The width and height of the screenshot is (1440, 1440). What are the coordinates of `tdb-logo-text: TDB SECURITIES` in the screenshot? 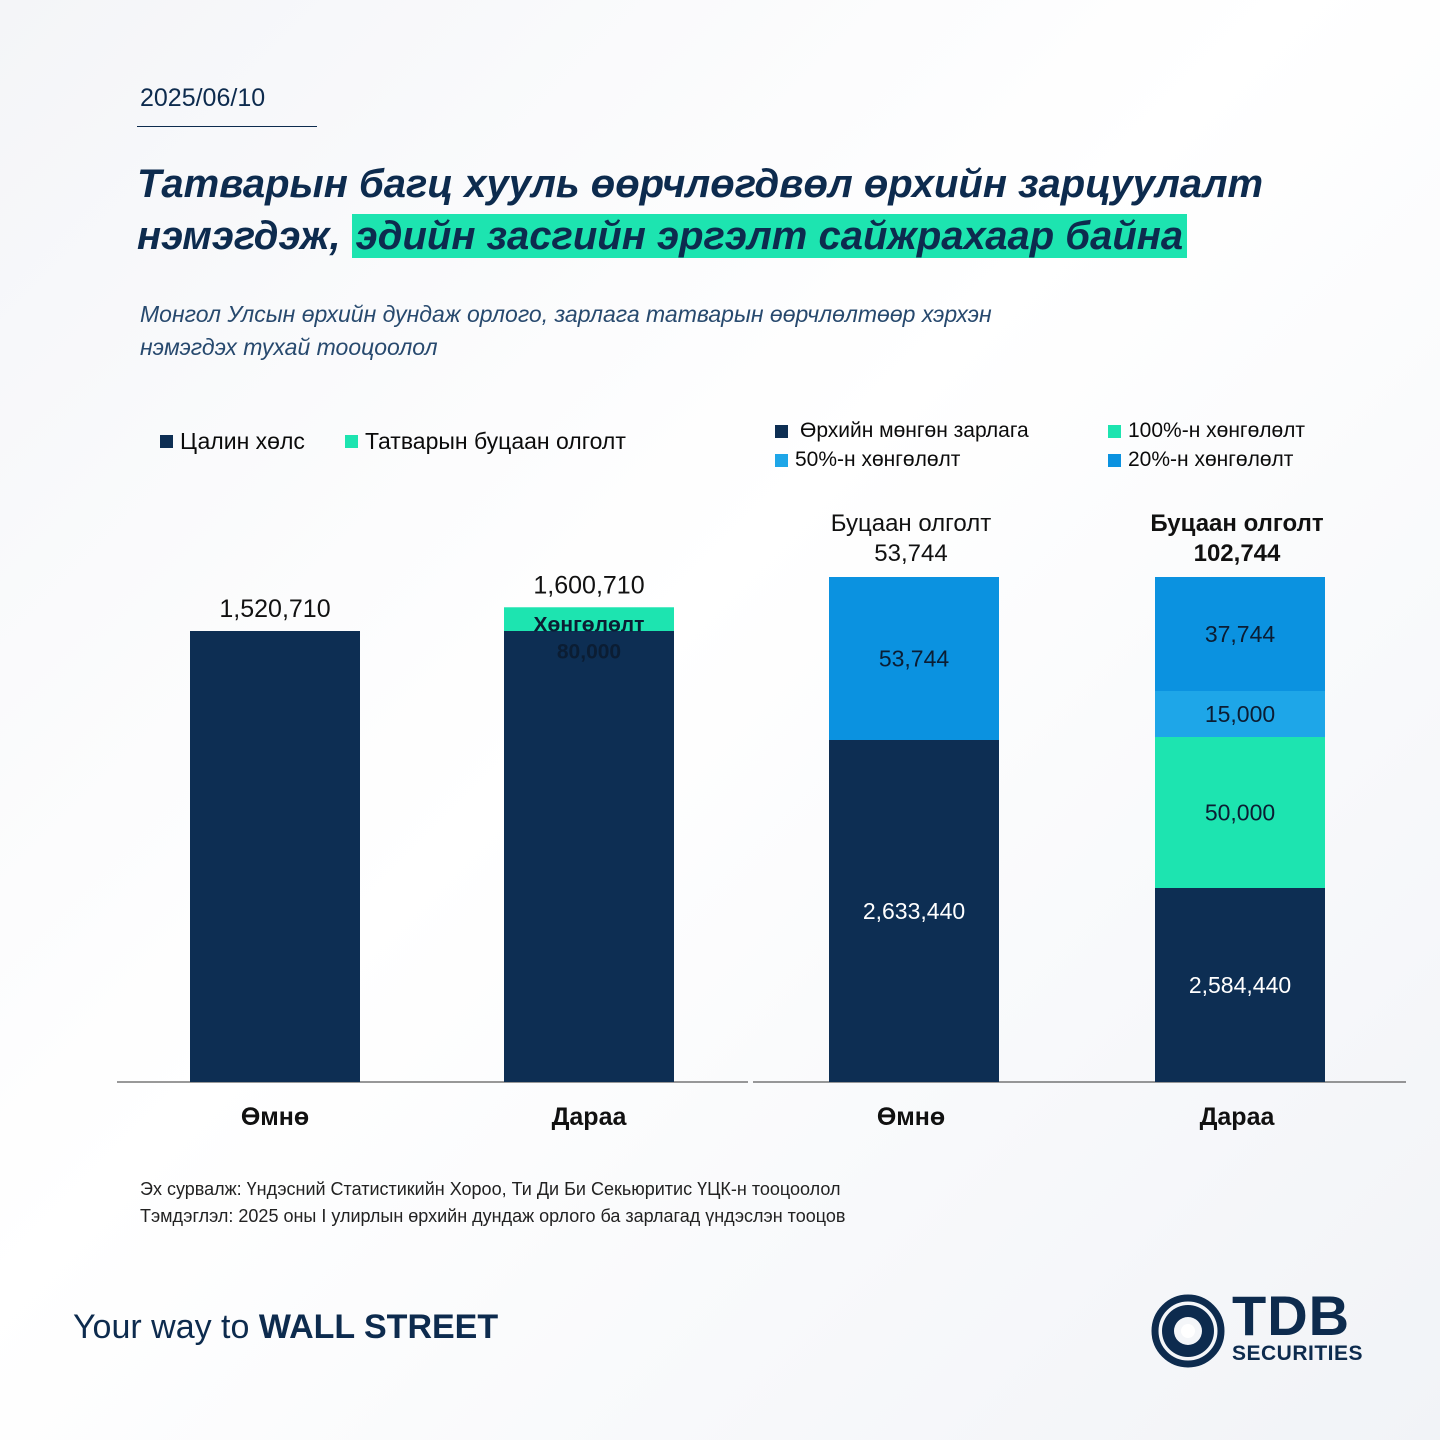 It's located at (1298, 1325).